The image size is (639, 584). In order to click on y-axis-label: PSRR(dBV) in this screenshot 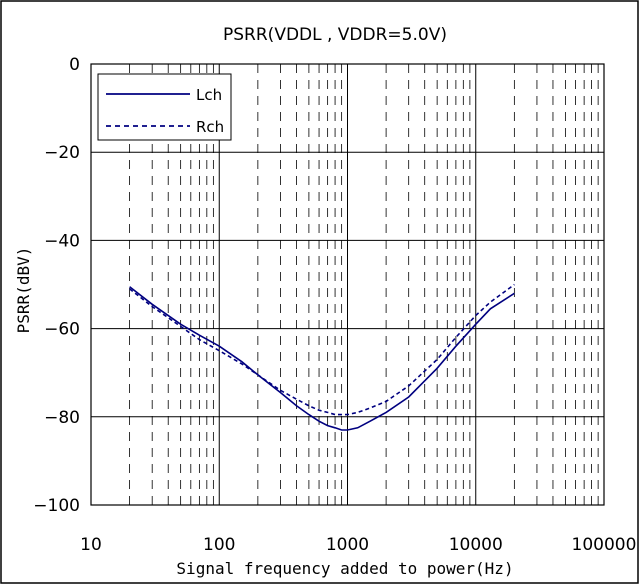, I will do `click(23, 290)`.